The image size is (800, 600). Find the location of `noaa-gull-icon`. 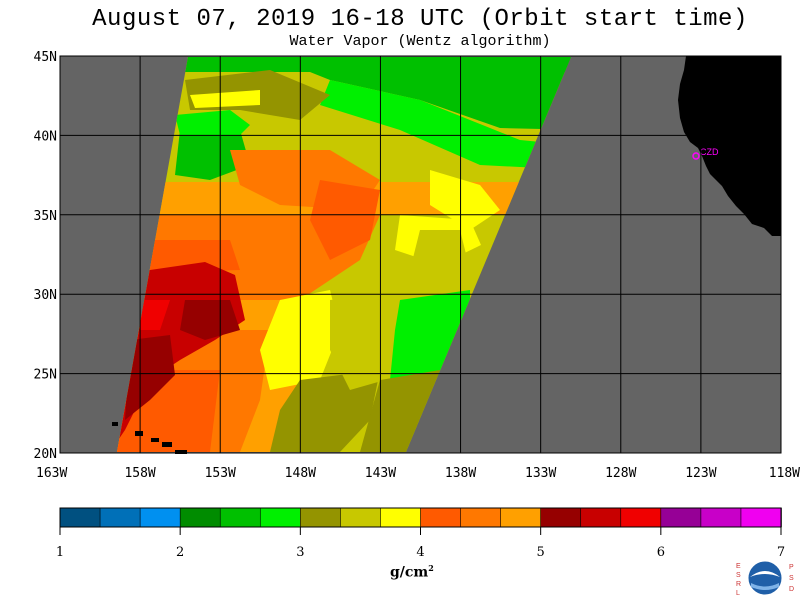

noaa-gull-icon is located at coordinates (765, 574).